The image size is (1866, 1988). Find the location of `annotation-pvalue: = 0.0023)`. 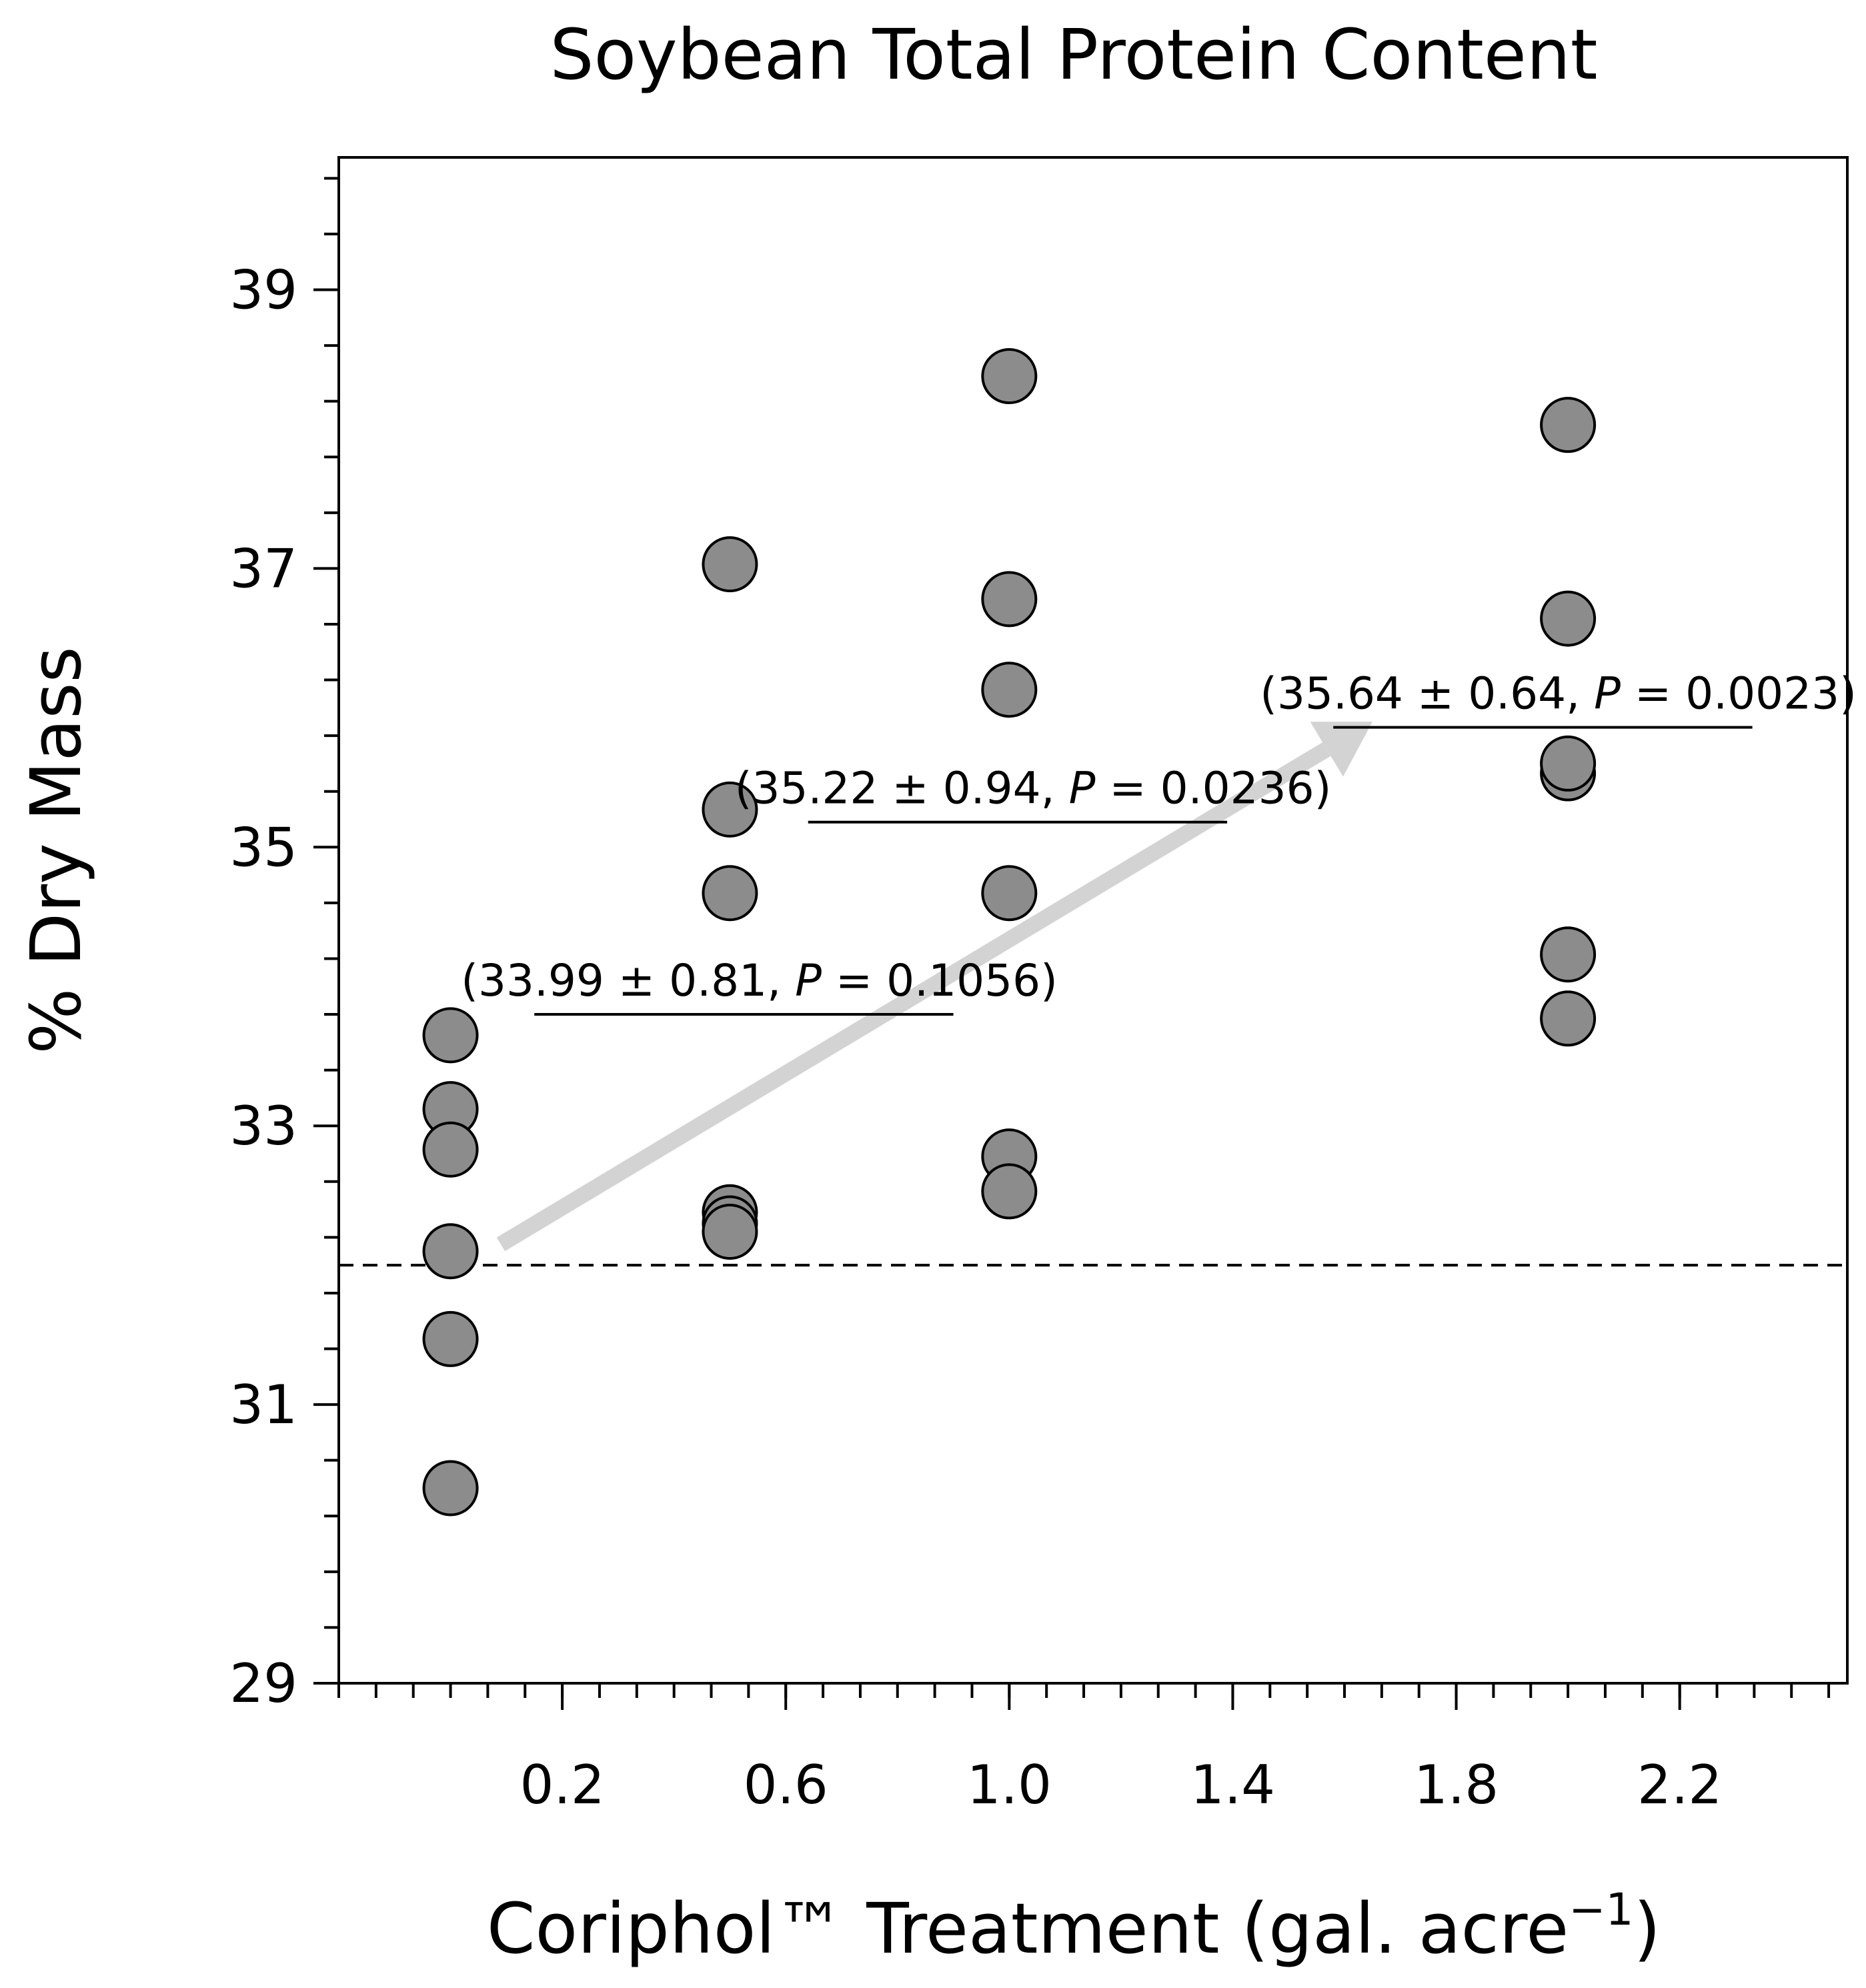

annotation-pvalue: = 0.0023) is located at coordinates (1739, 694).